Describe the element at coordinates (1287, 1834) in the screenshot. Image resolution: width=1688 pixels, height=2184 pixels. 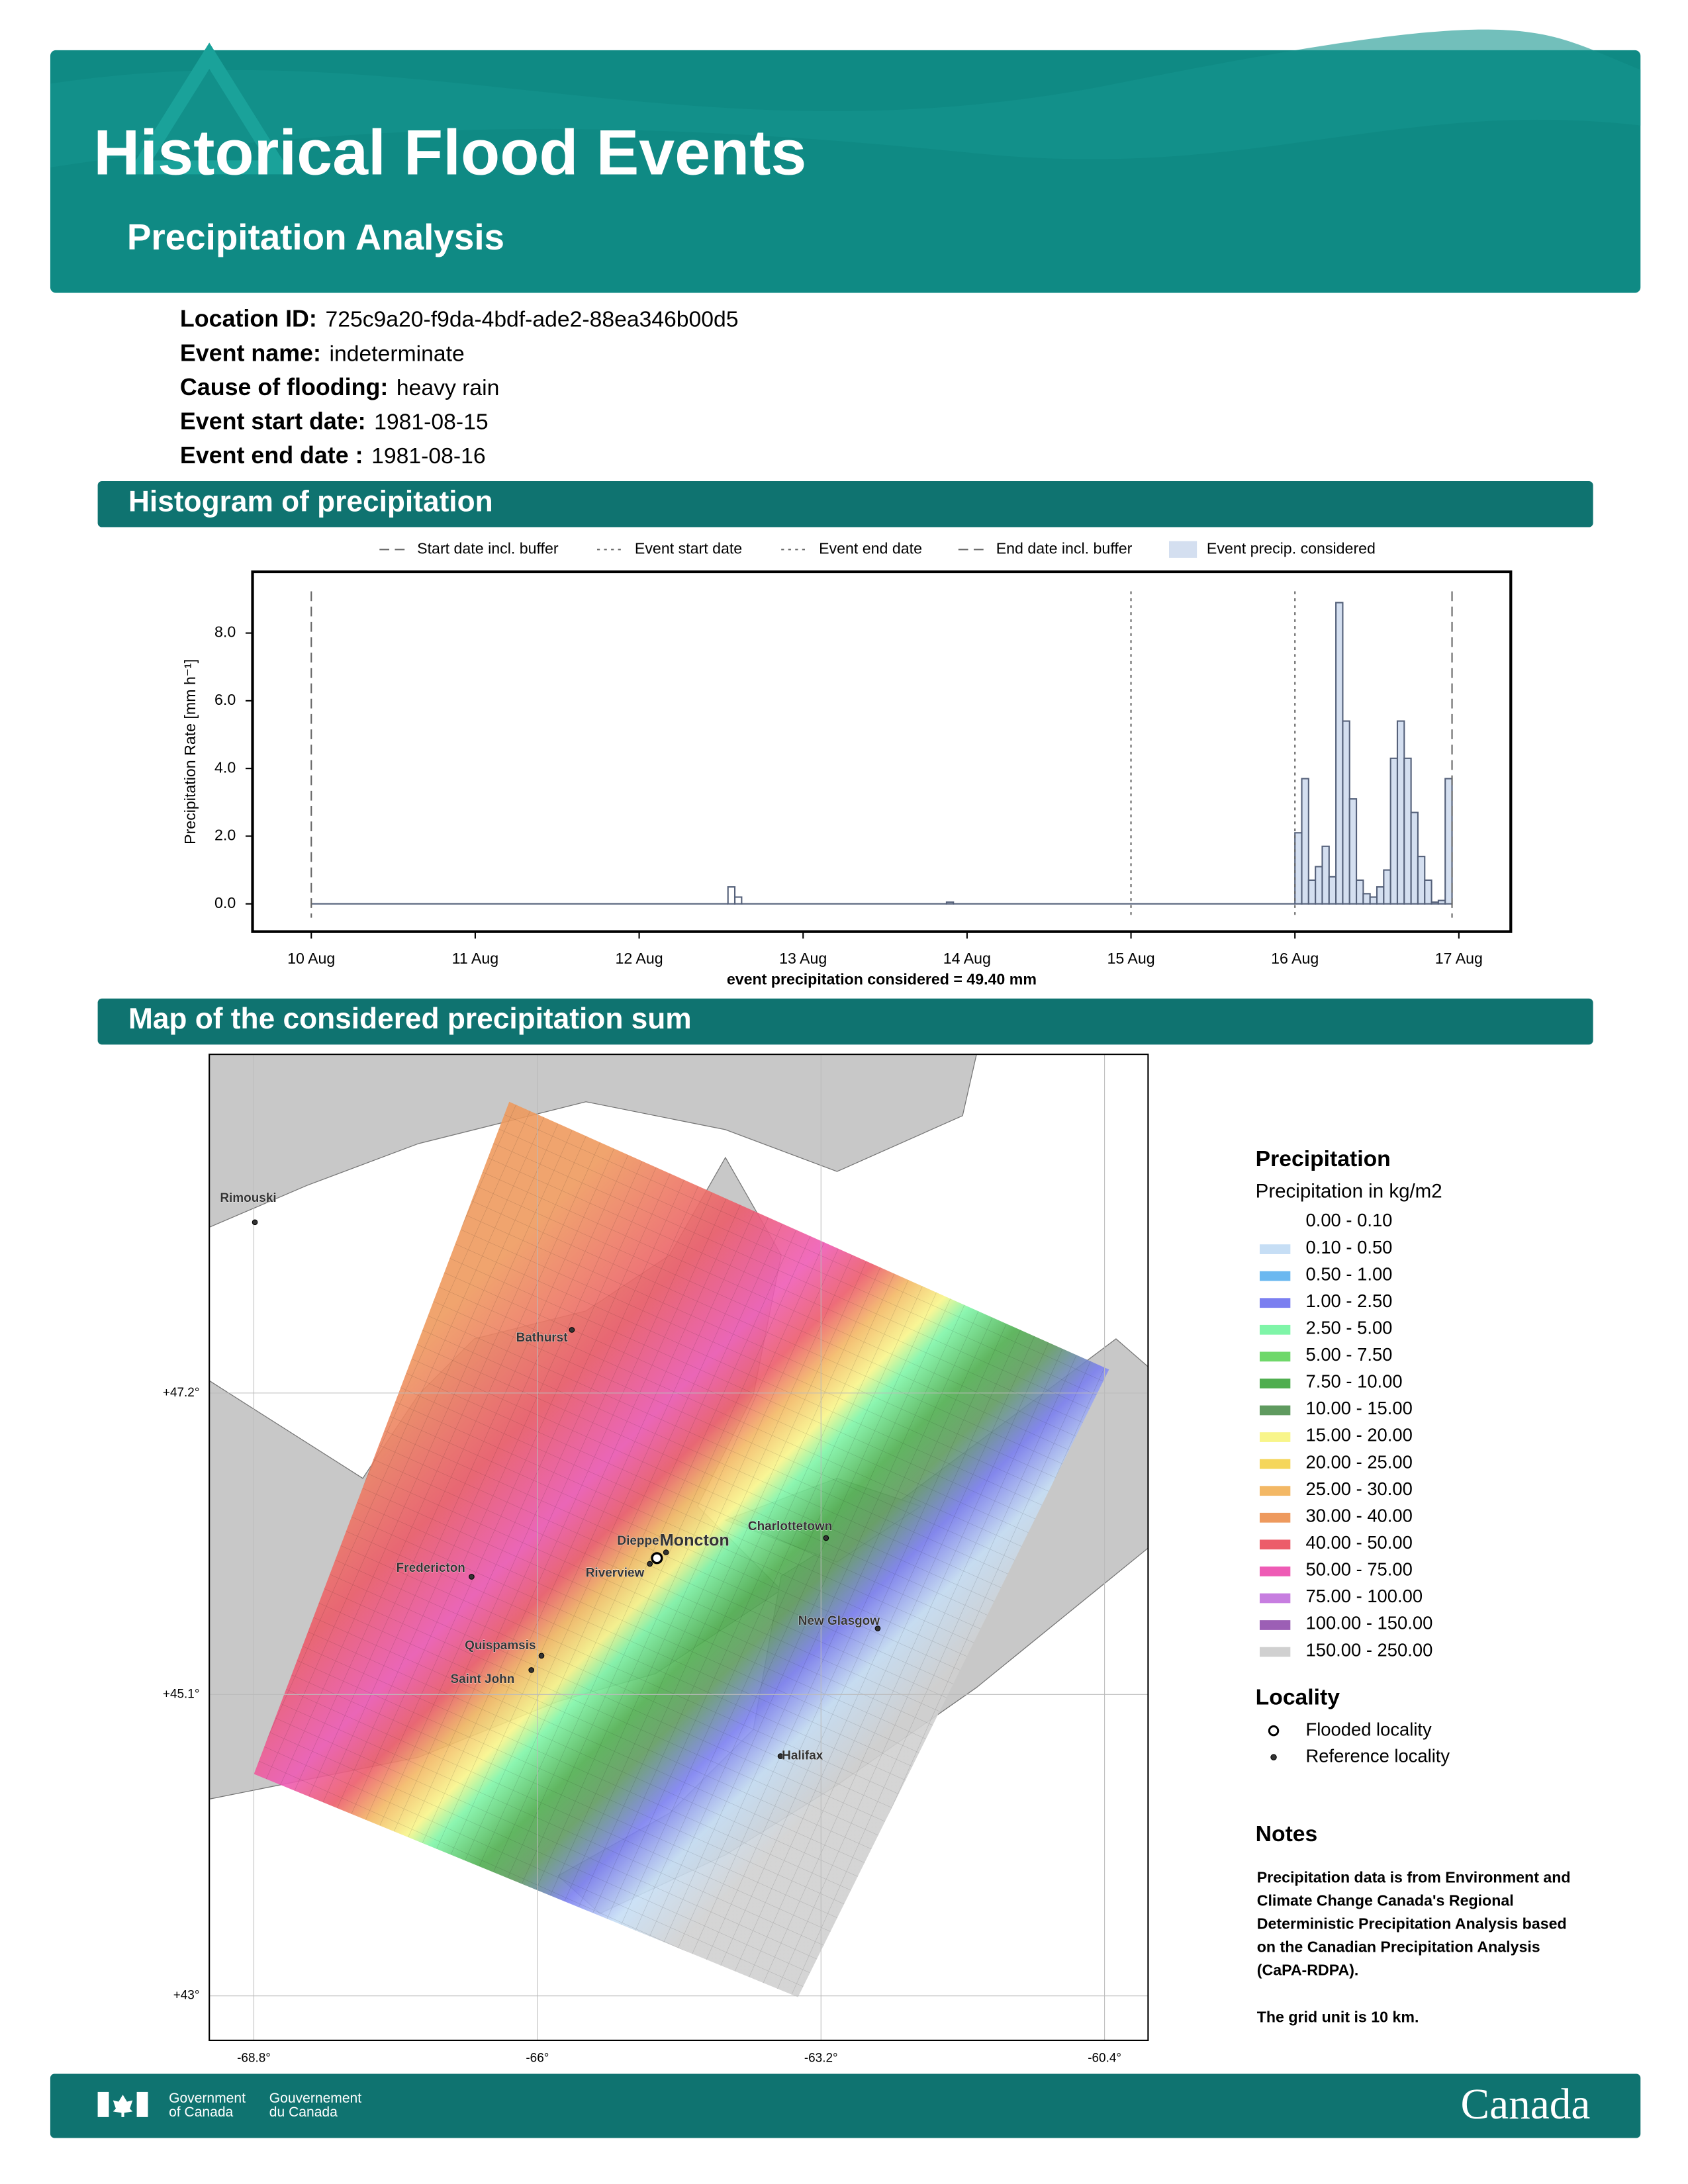
I see `notes-title: Notes` at that location.